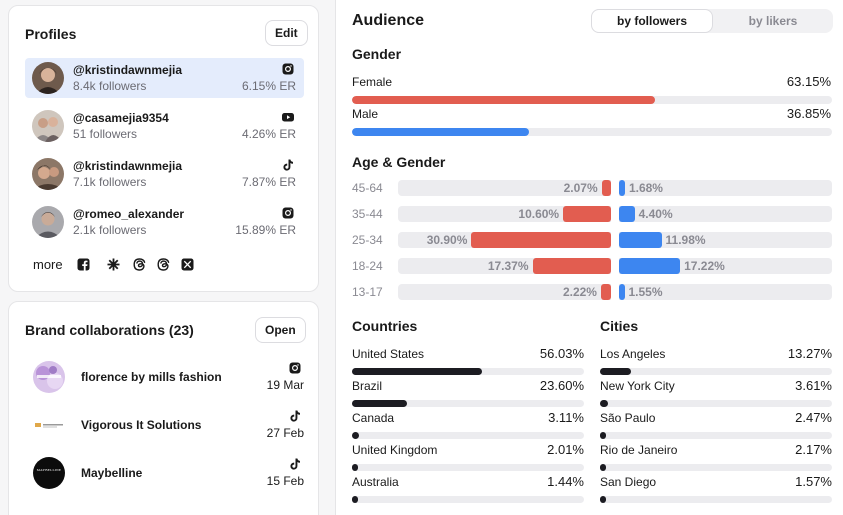  Describe the element at coordinates (110, 230) in the screenshot. I see `profile-followers: 2.1k followers` at that location.